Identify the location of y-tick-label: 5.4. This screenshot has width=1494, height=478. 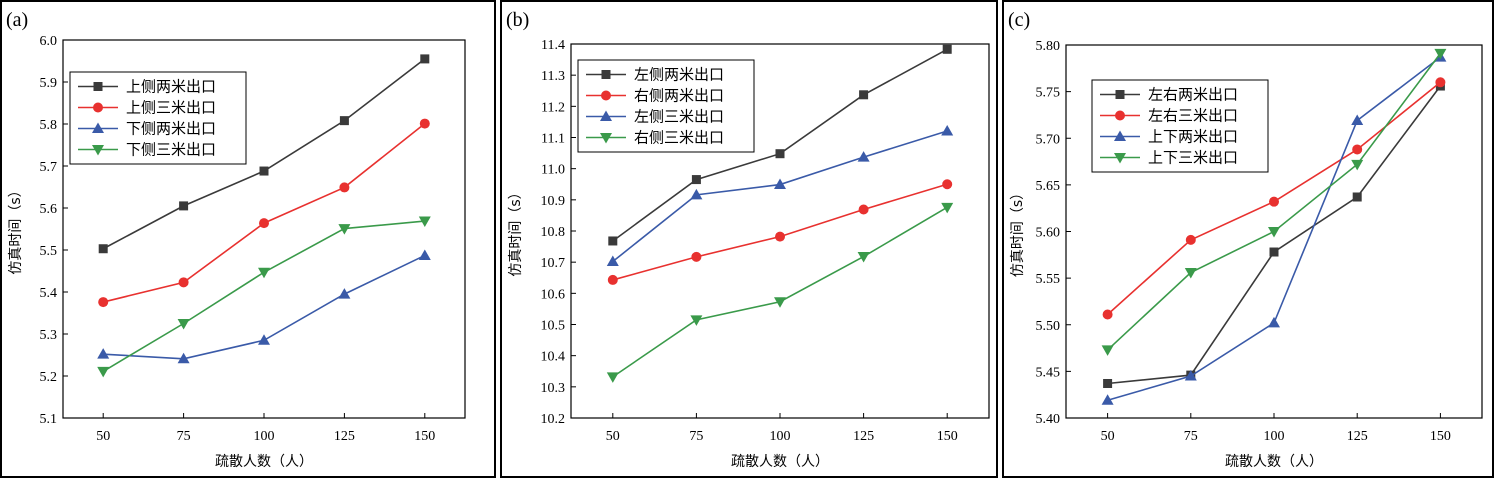
(49, 293).